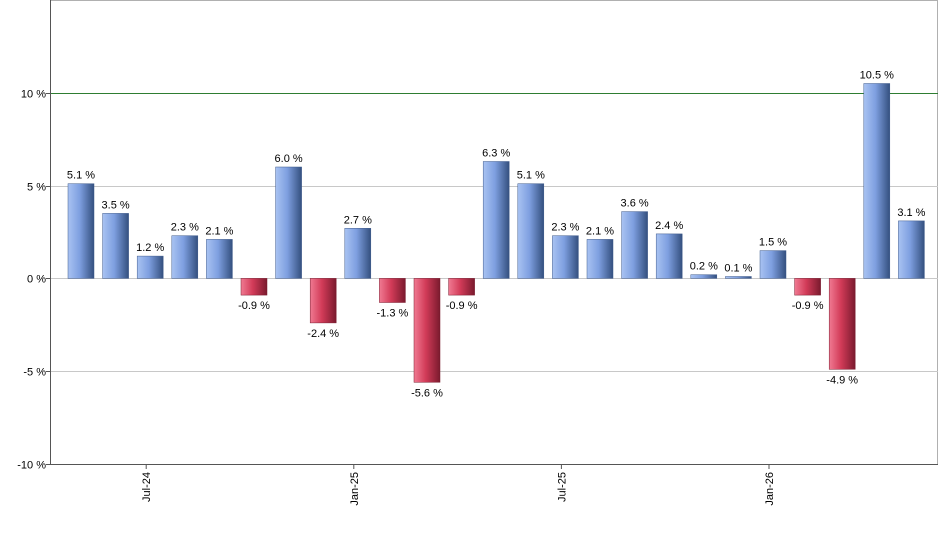 Image resolution: width=940 pixels, height=550 pixels. Describe the element at coordinates (36, 280) in the screenshot. I see `y-tick-label: 0 %` at that location.